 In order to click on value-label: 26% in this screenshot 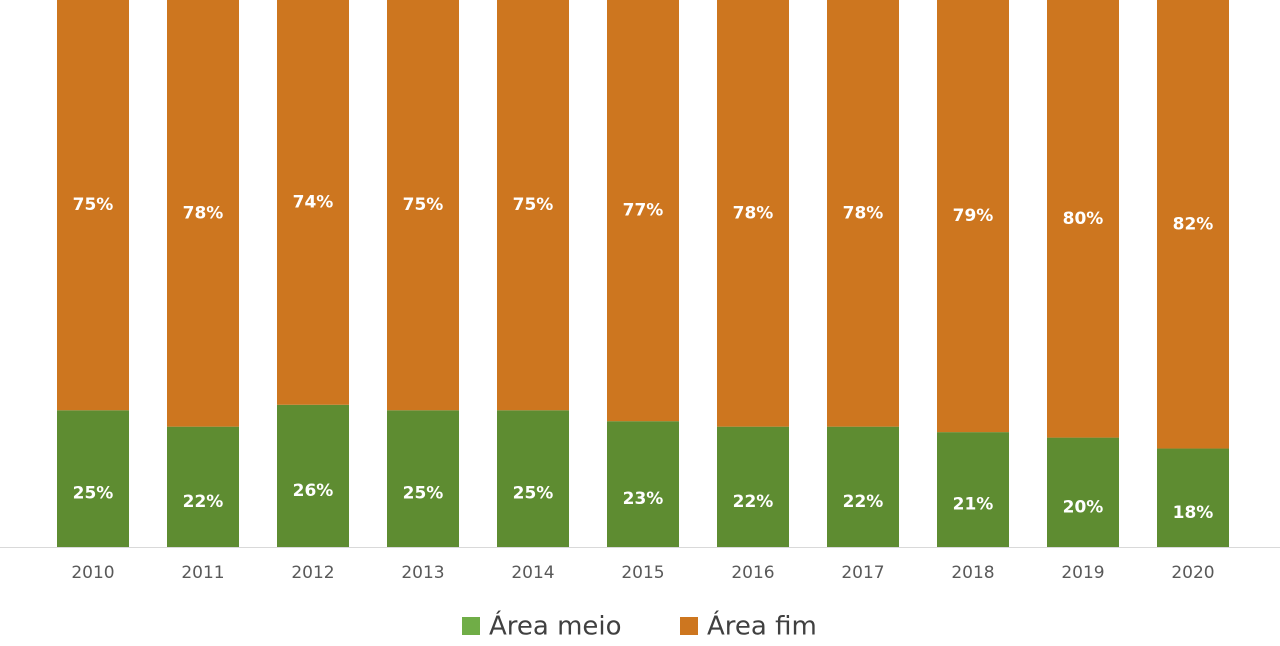, I will do `click(313, 491)`.